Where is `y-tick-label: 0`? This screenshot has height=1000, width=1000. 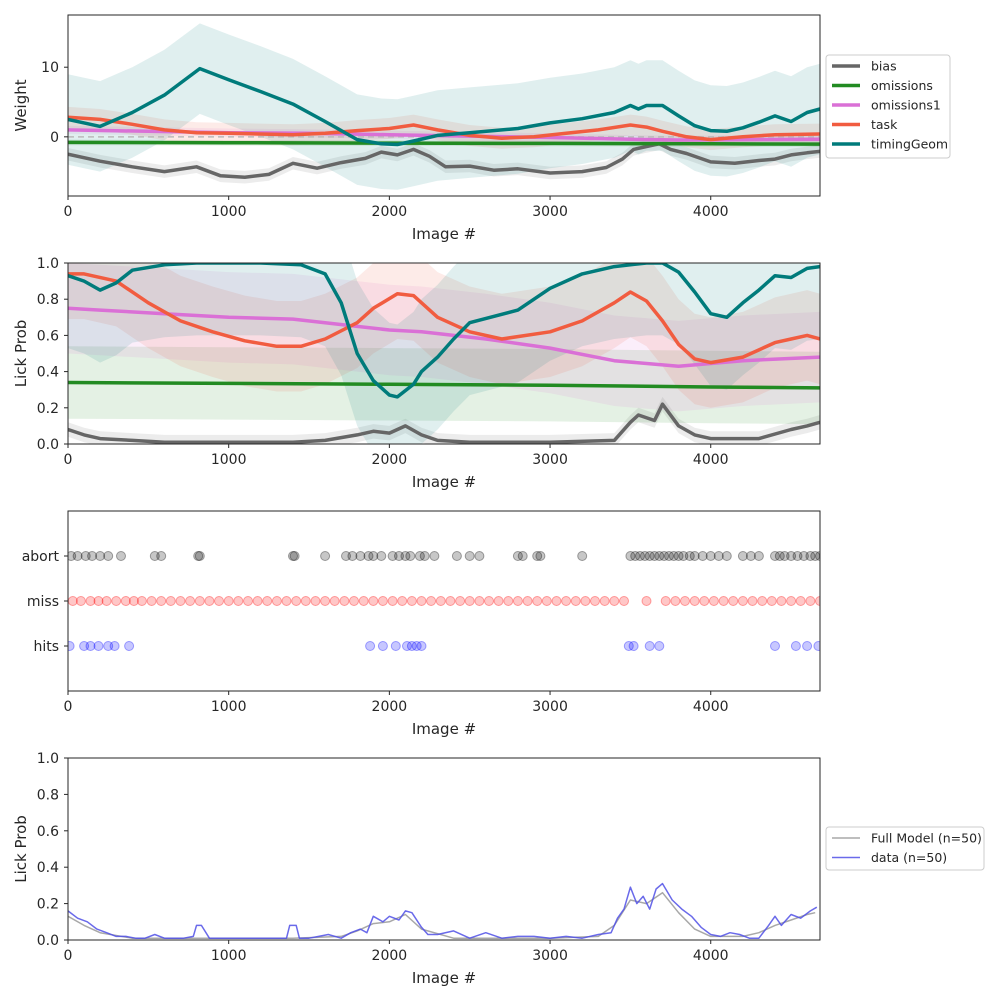 y-tick-label: 0 is located at coordinates (54, 138).